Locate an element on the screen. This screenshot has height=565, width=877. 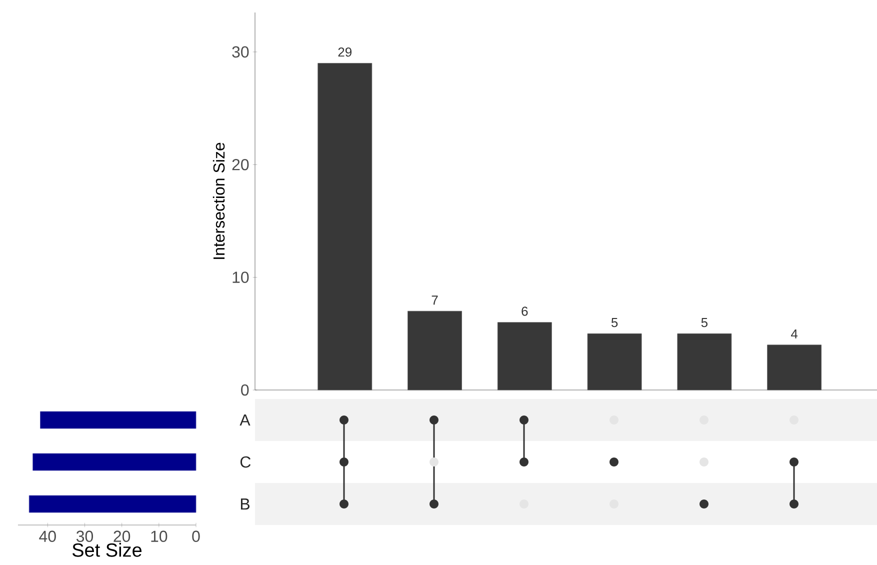
x-tick-label: 20 is located at coordinates (122, 536).